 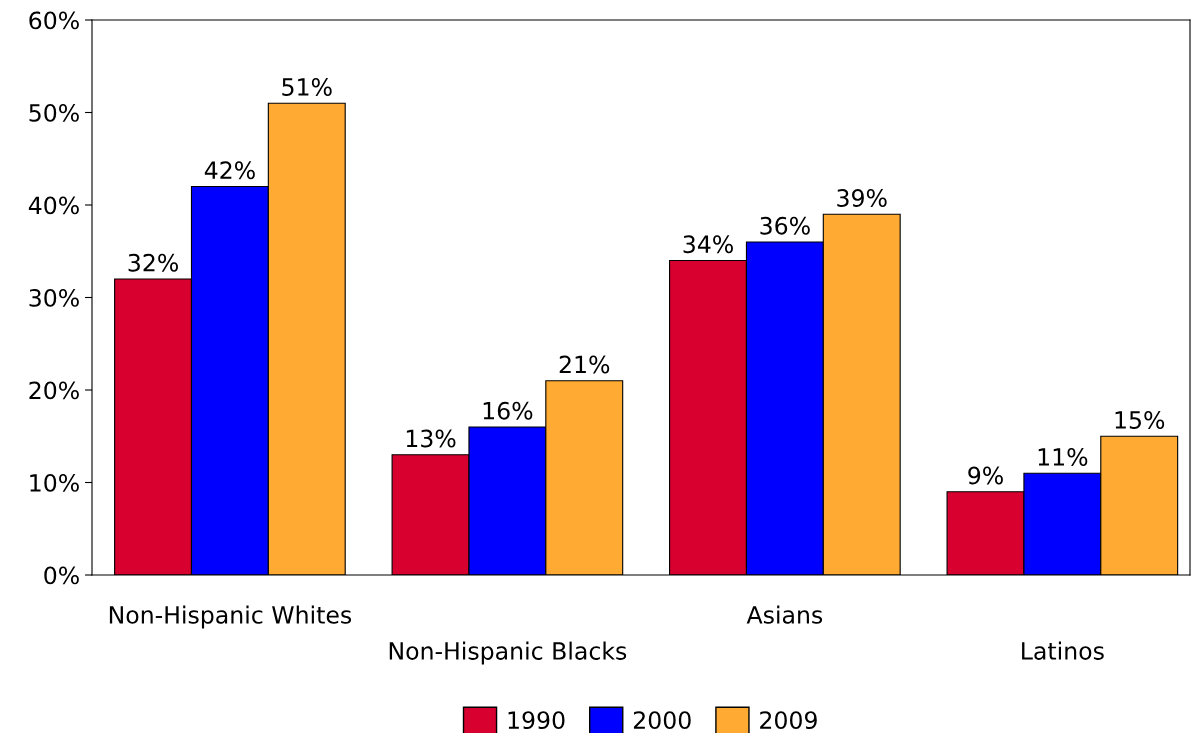 What do you see at coordinates (230, 617) in the screenshot?
I see `x-tick-label: Non-Hispanic Whites` at bounding box center [230, 617].